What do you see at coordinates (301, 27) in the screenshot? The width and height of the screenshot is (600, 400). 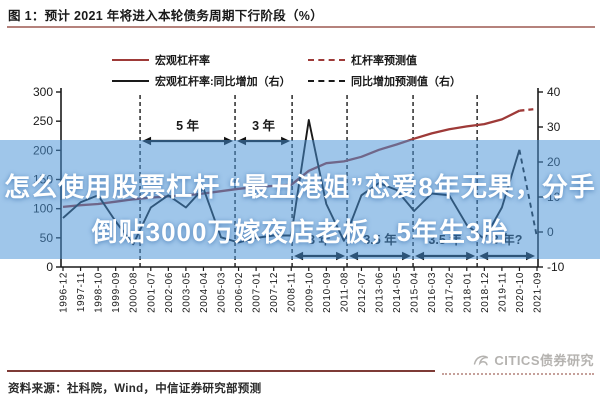 I see `title-rule` at bounding box center [301, 27].